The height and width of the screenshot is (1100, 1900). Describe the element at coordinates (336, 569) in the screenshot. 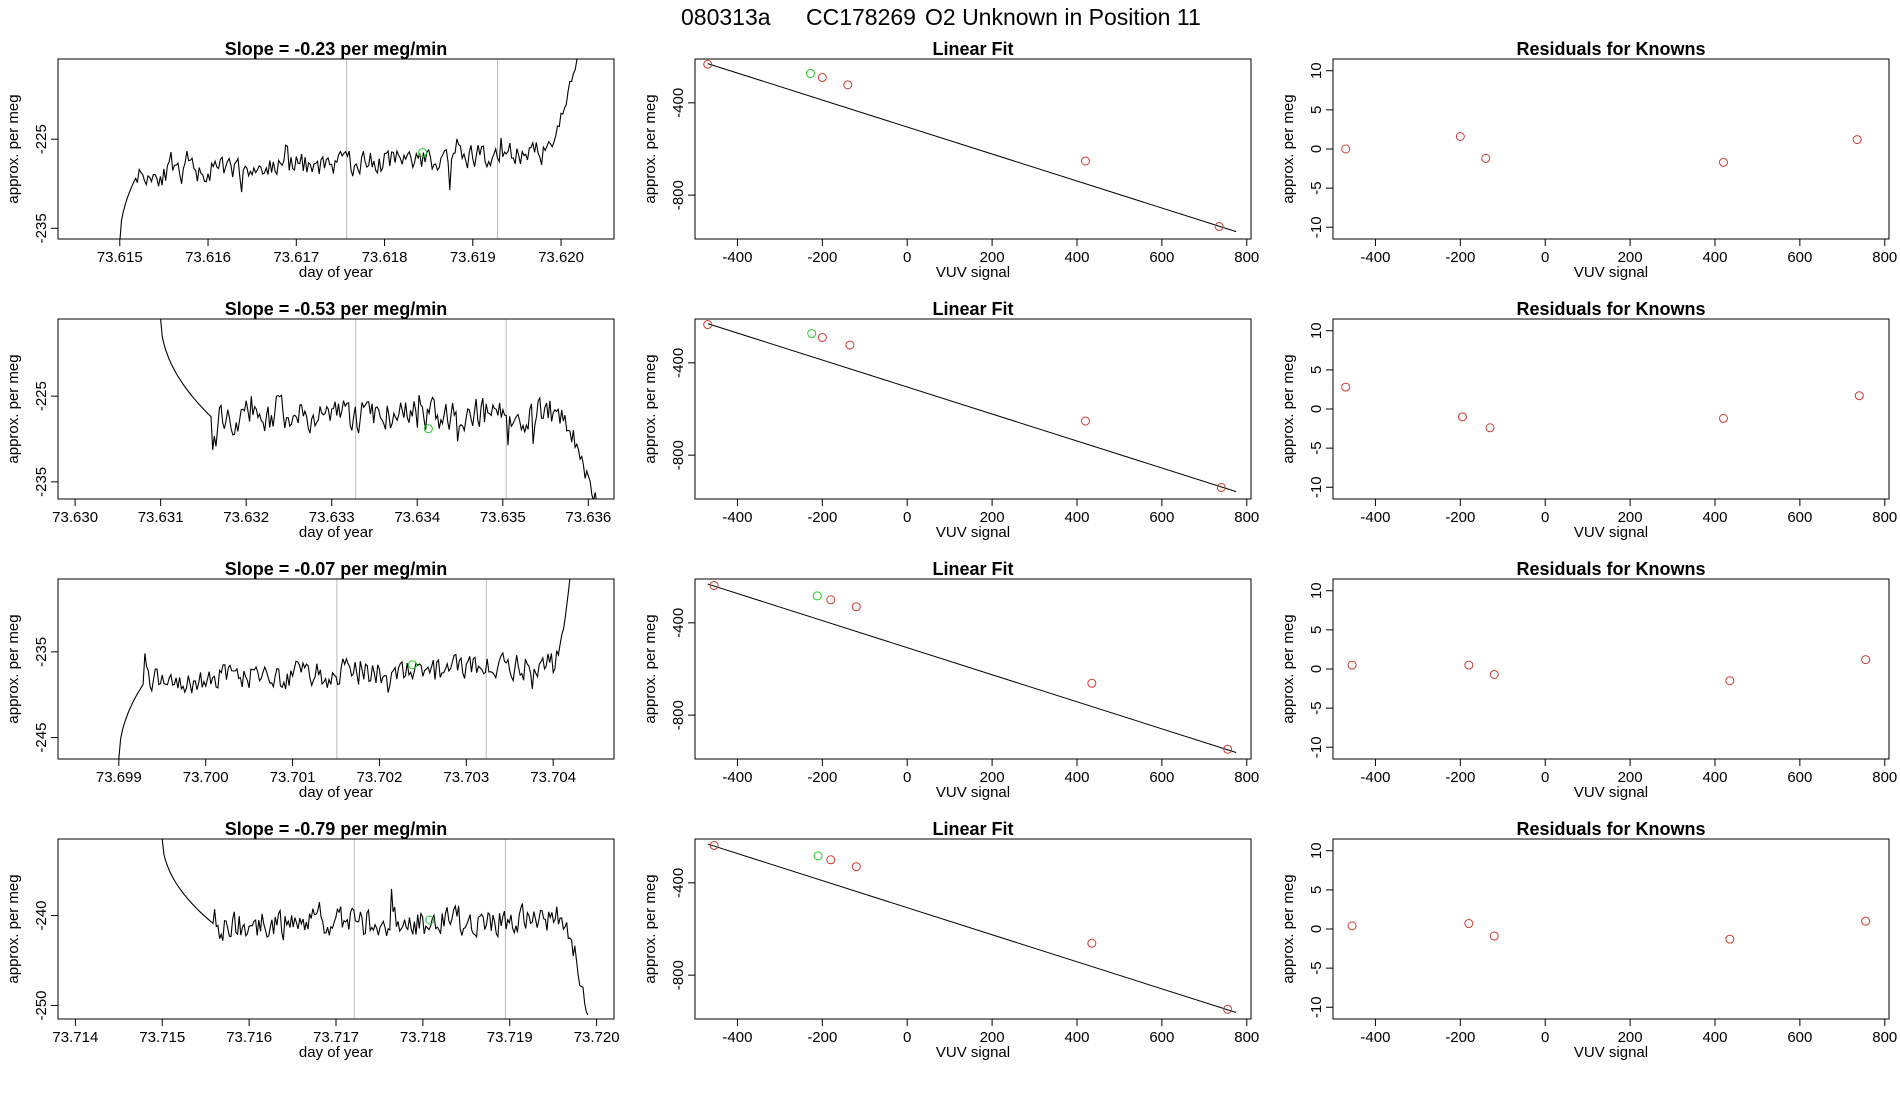

I see `panel-title: Slope = -0.07 per meg/min` at that location.